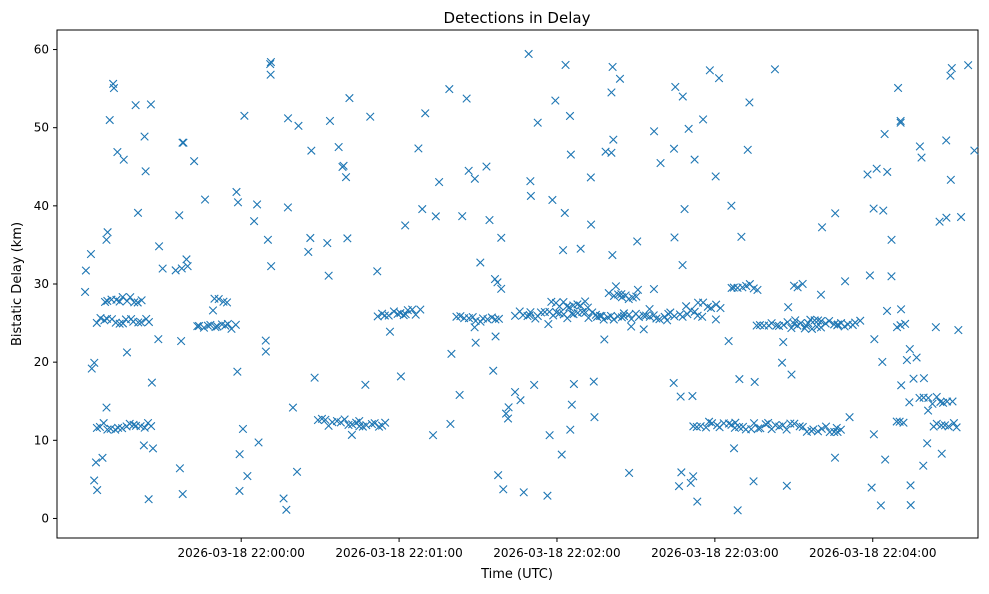  I want to click on y-axis-ticks: 0 10 20 30 40 50 60, so click(45, 284).